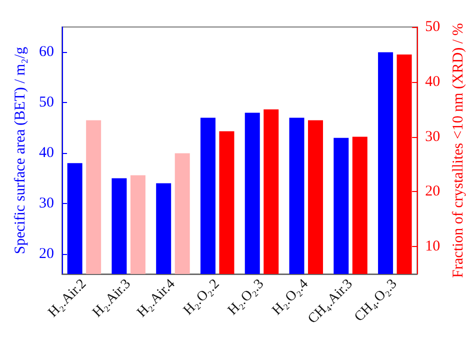  Describe the element at coordinates (432, 27) in the screenshot. I see `y2-tick-label: 50` at that location.